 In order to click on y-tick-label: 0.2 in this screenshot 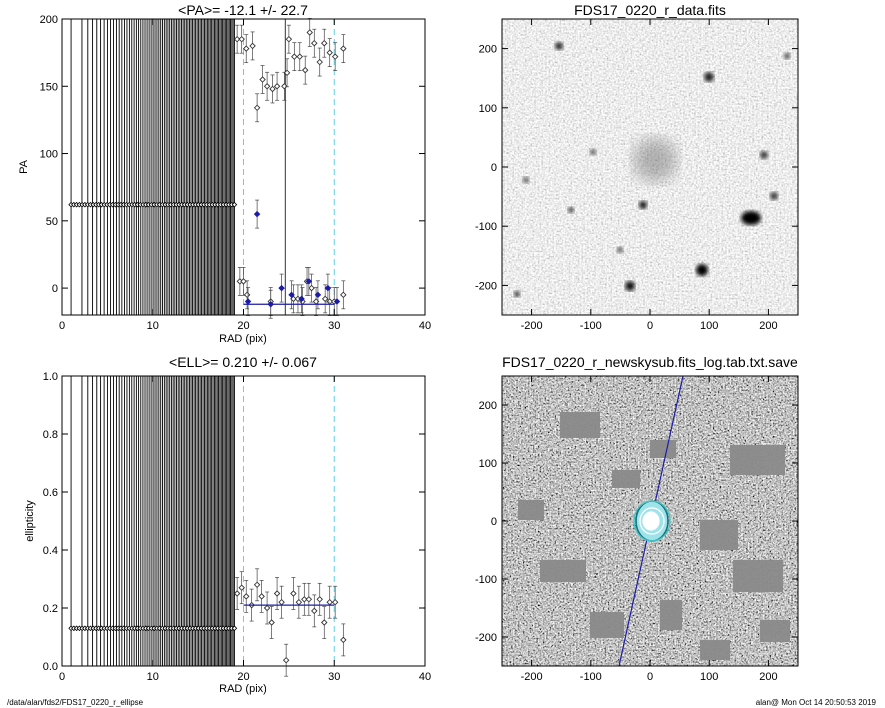, I will do `click(50, 609)`.